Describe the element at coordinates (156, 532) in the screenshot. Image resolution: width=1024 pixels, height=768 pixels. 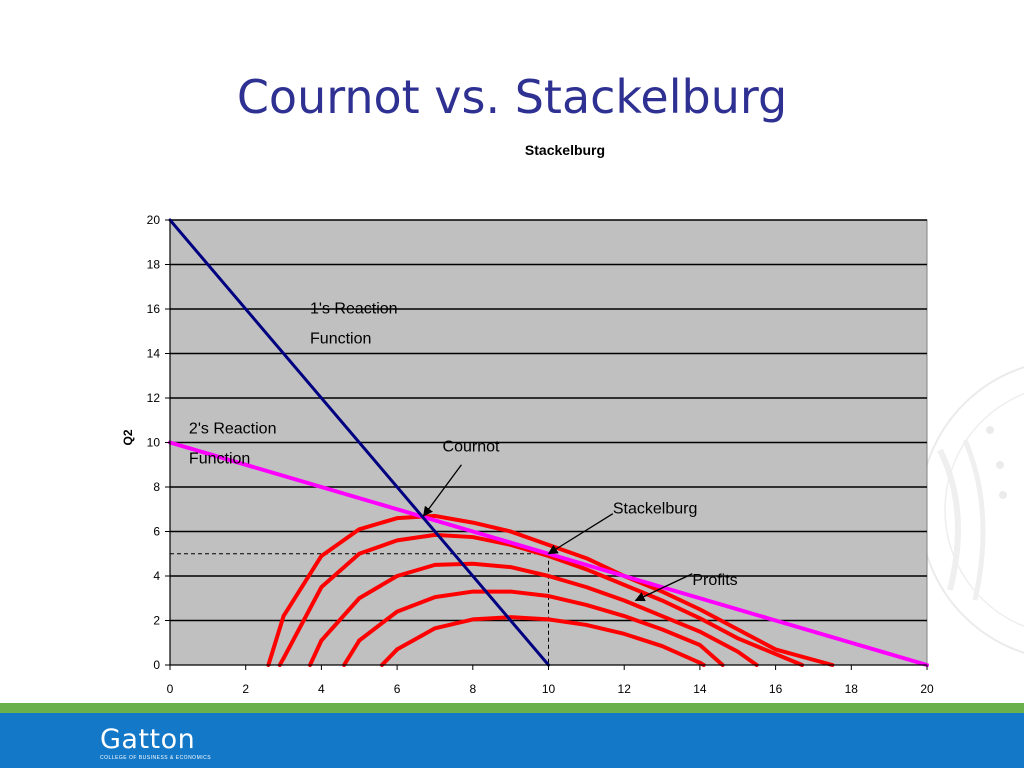
I see `y-tick-label: 6` at that location.